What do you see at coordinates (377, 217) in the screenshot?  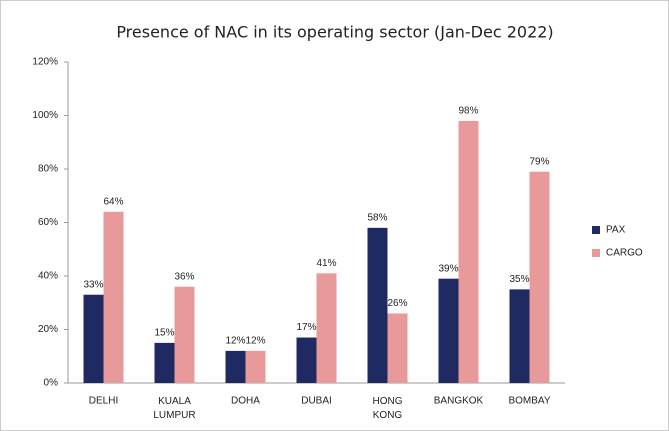 I see `data-label: 58%` at bounding box center [377, 217].